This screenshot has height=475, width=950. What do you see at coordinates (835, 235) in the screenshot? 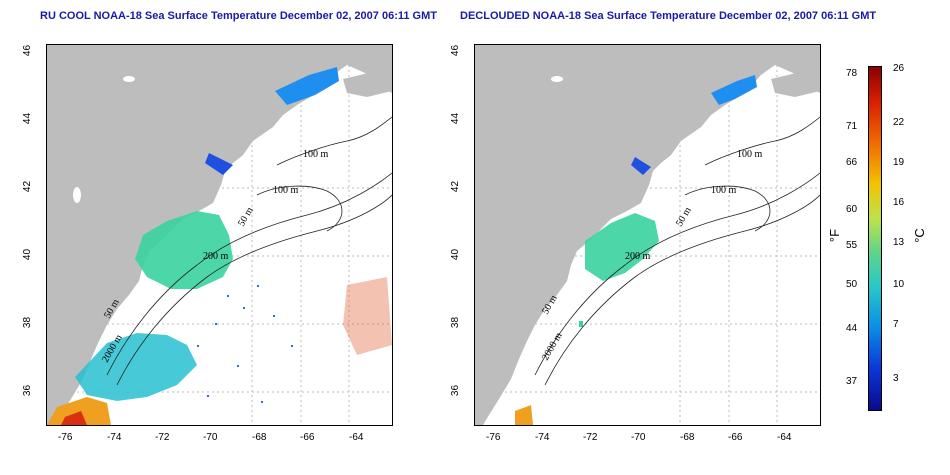
I see `fahrenheit-axis-label: °F` at bounding box center [835, 235].